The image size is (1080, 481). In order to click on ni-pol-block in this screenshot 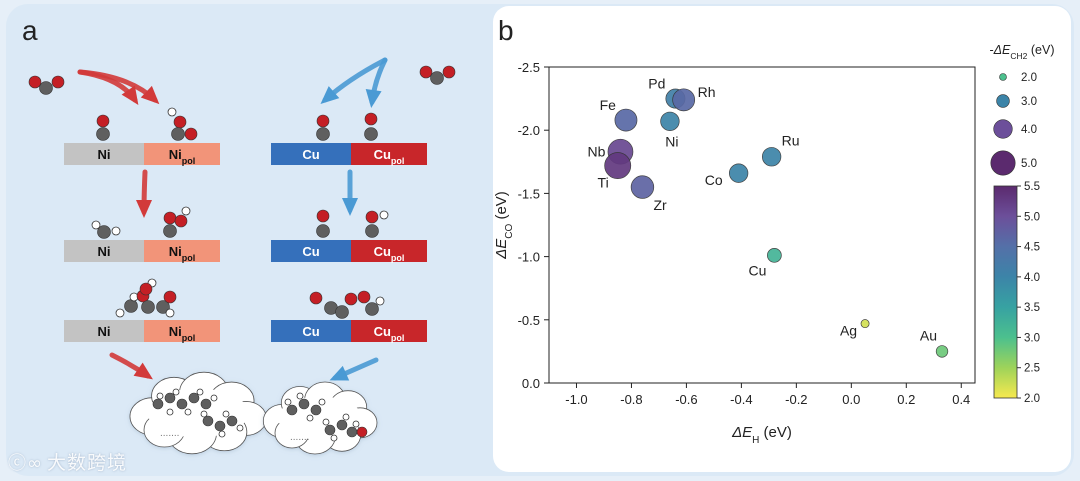, I will do `click(182, 154)`.